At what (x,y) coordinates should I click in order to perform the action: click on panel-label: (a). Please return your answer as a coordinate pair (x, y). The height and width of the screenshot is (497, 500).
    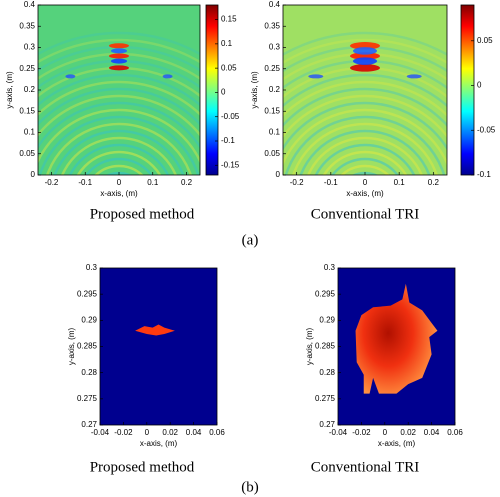
    Looking at the image, I should click on (250, 240).